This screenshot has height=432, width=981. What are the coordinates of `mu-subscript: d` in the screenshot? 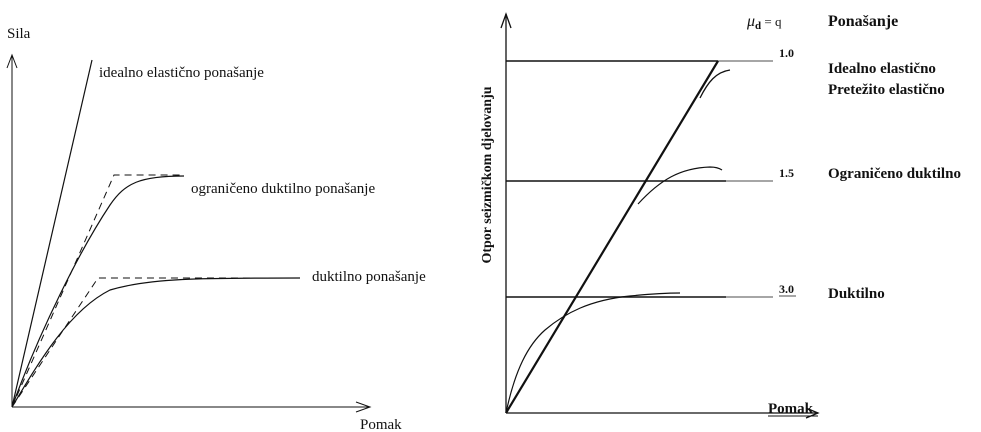 It's located at (758, 26).